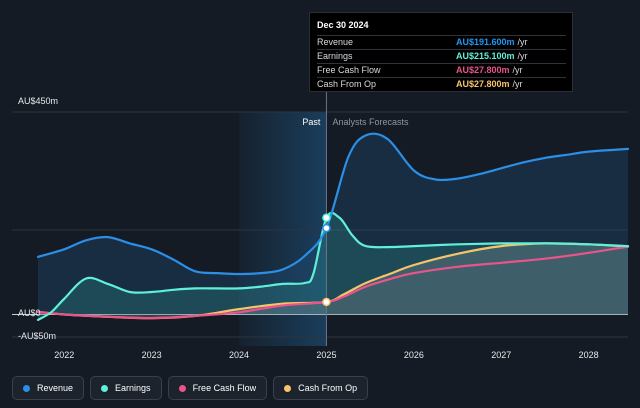  Describe the element at coordinates (501, 355) in the screenshot. I see `x-tick-label: 2027` at that location.